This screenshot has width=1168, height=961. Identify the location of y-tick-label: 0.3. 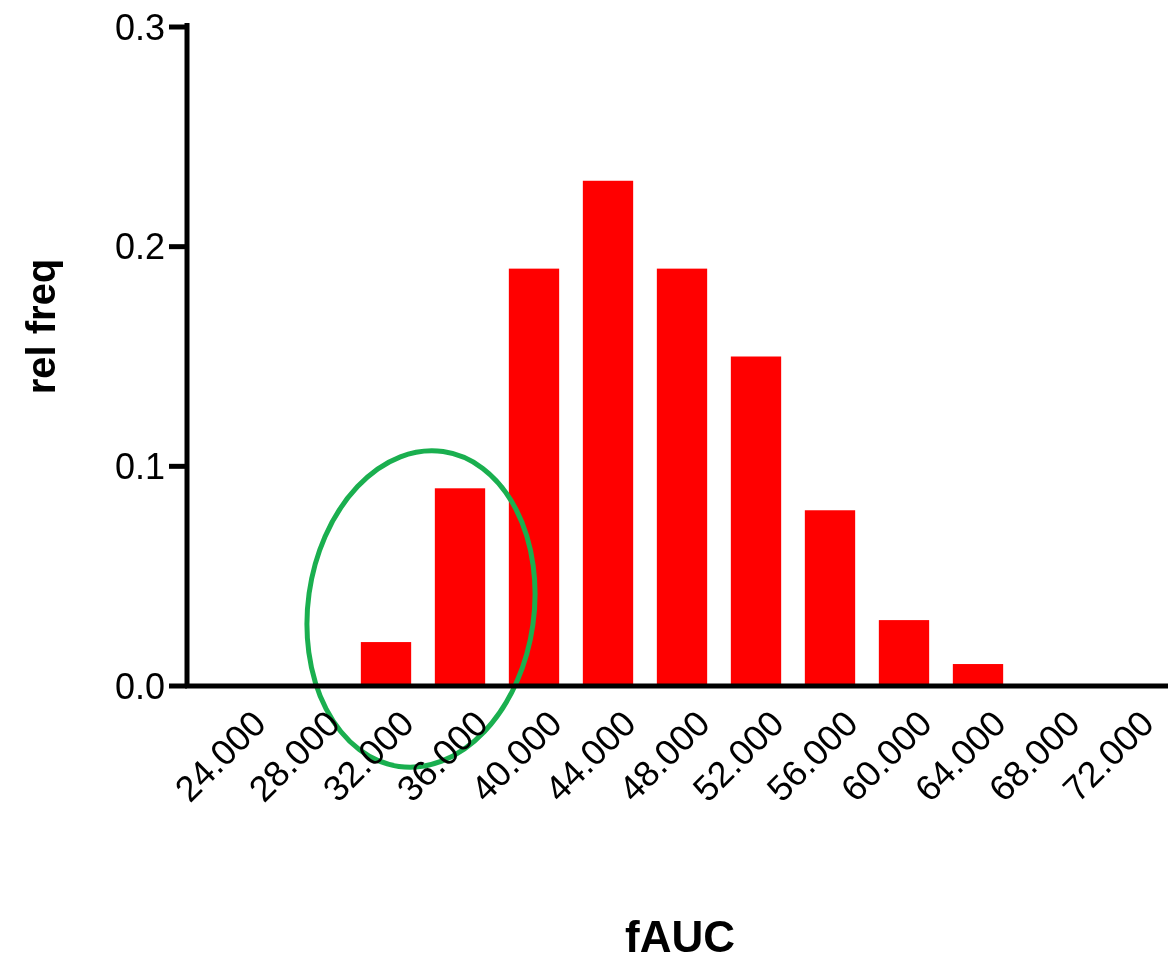
(139, 27).